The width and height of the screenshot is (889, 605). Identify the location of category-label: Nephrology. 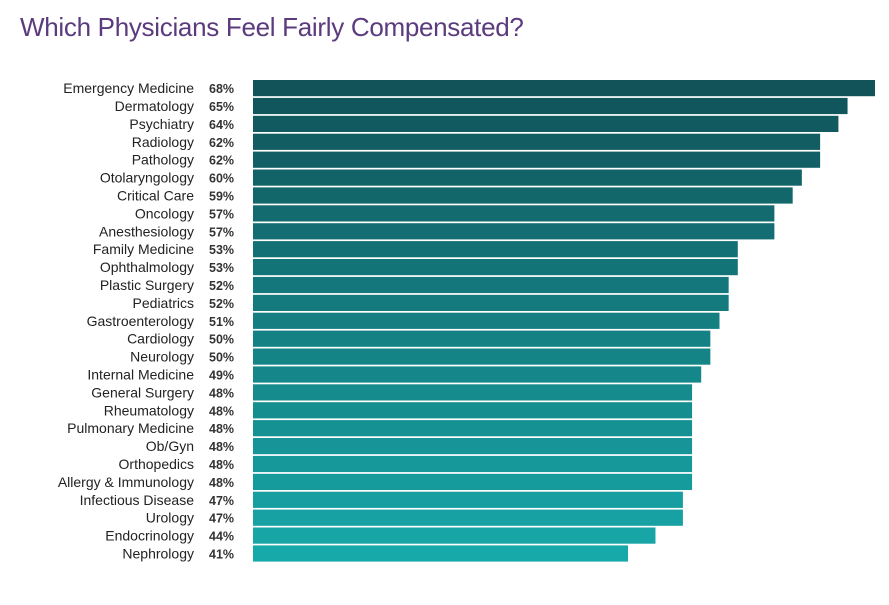
(158, 554).